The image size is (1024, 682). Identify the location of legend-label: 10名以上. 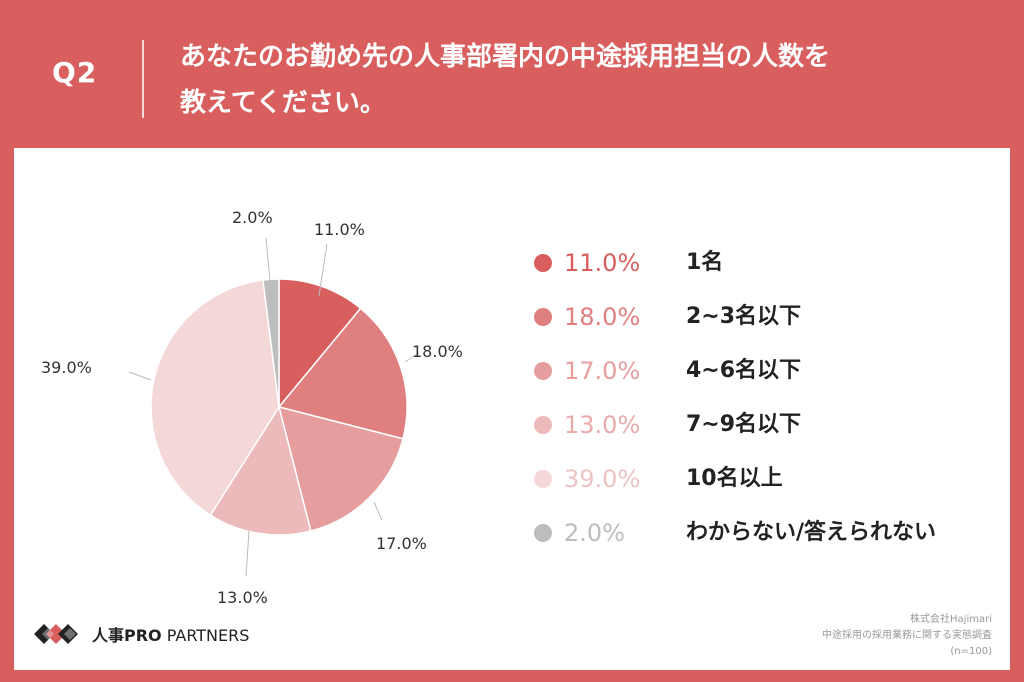
(734, 478).